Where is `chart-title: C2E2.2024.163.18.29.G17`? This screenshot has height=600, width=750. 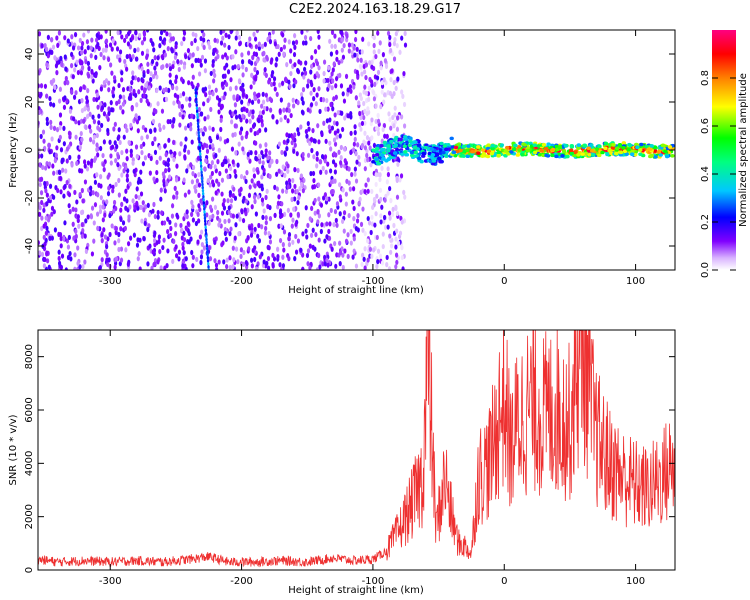 chart-title: C2E2.2024.163.18.29.G17 is located at coordinates (375, 9).